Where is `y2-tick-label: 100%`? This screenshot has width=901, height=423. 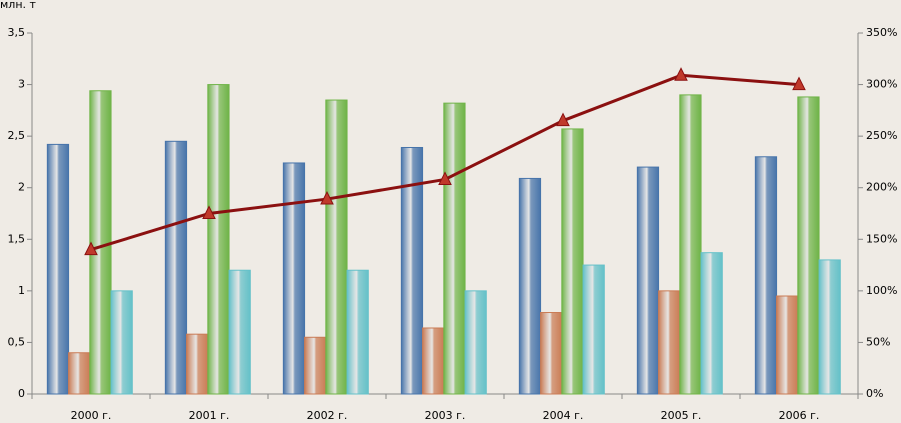
y2-tick-label: 100% is located at coordinates (881, 290).